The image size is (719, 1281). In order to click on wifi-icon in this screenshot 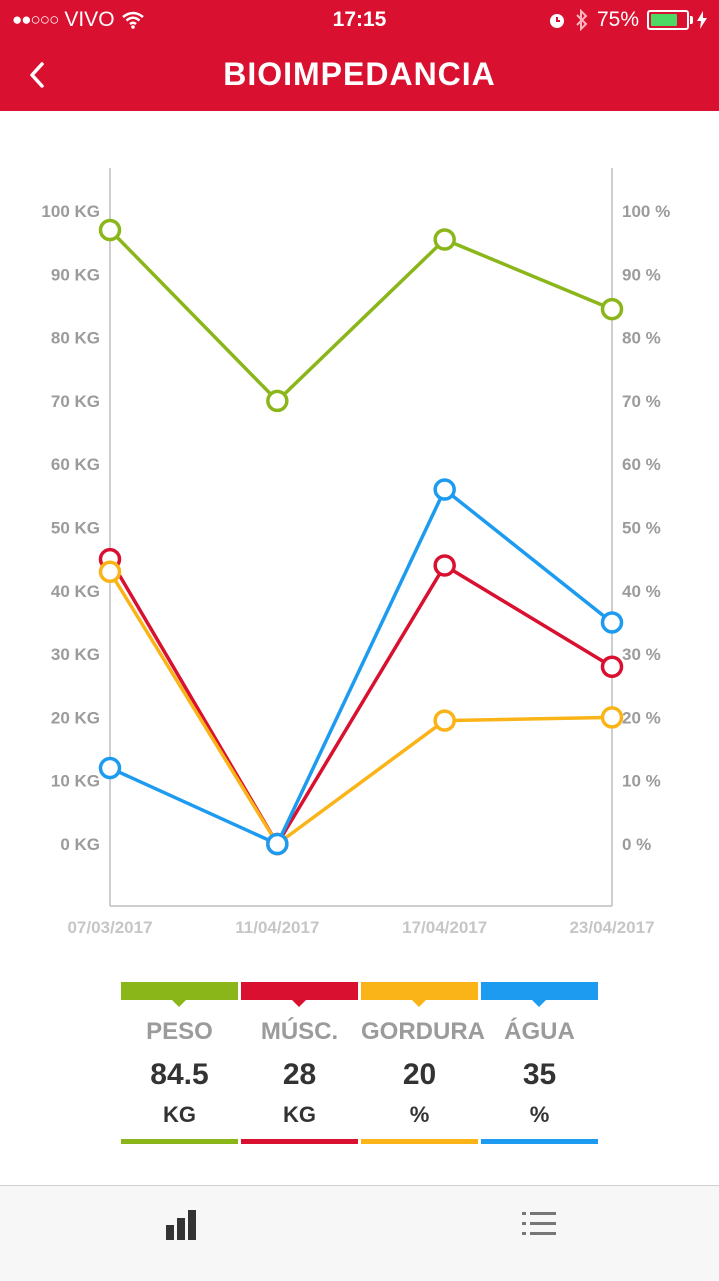, I will do `click(132, 20)`.